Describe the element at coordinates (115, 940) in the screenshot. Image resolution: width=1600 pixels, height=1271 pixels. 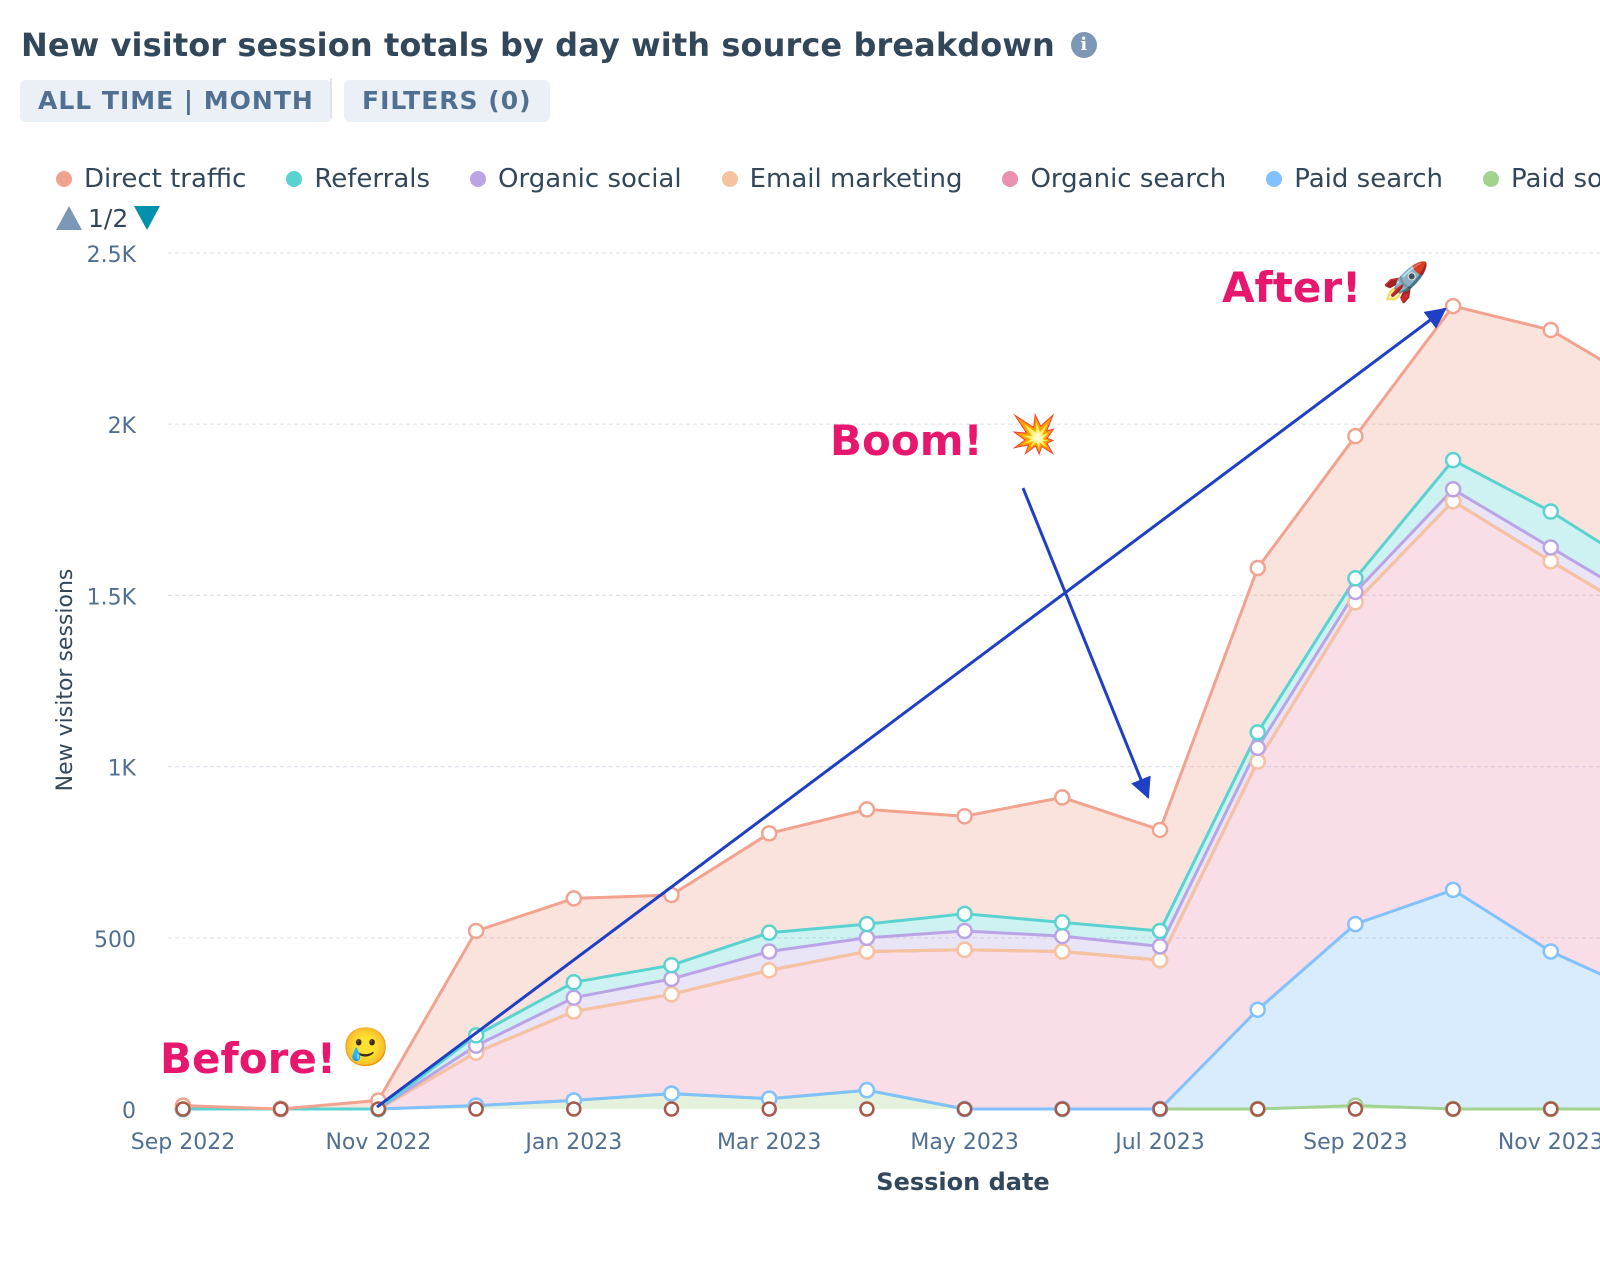
I see `y-tick-label: 500` at that location.